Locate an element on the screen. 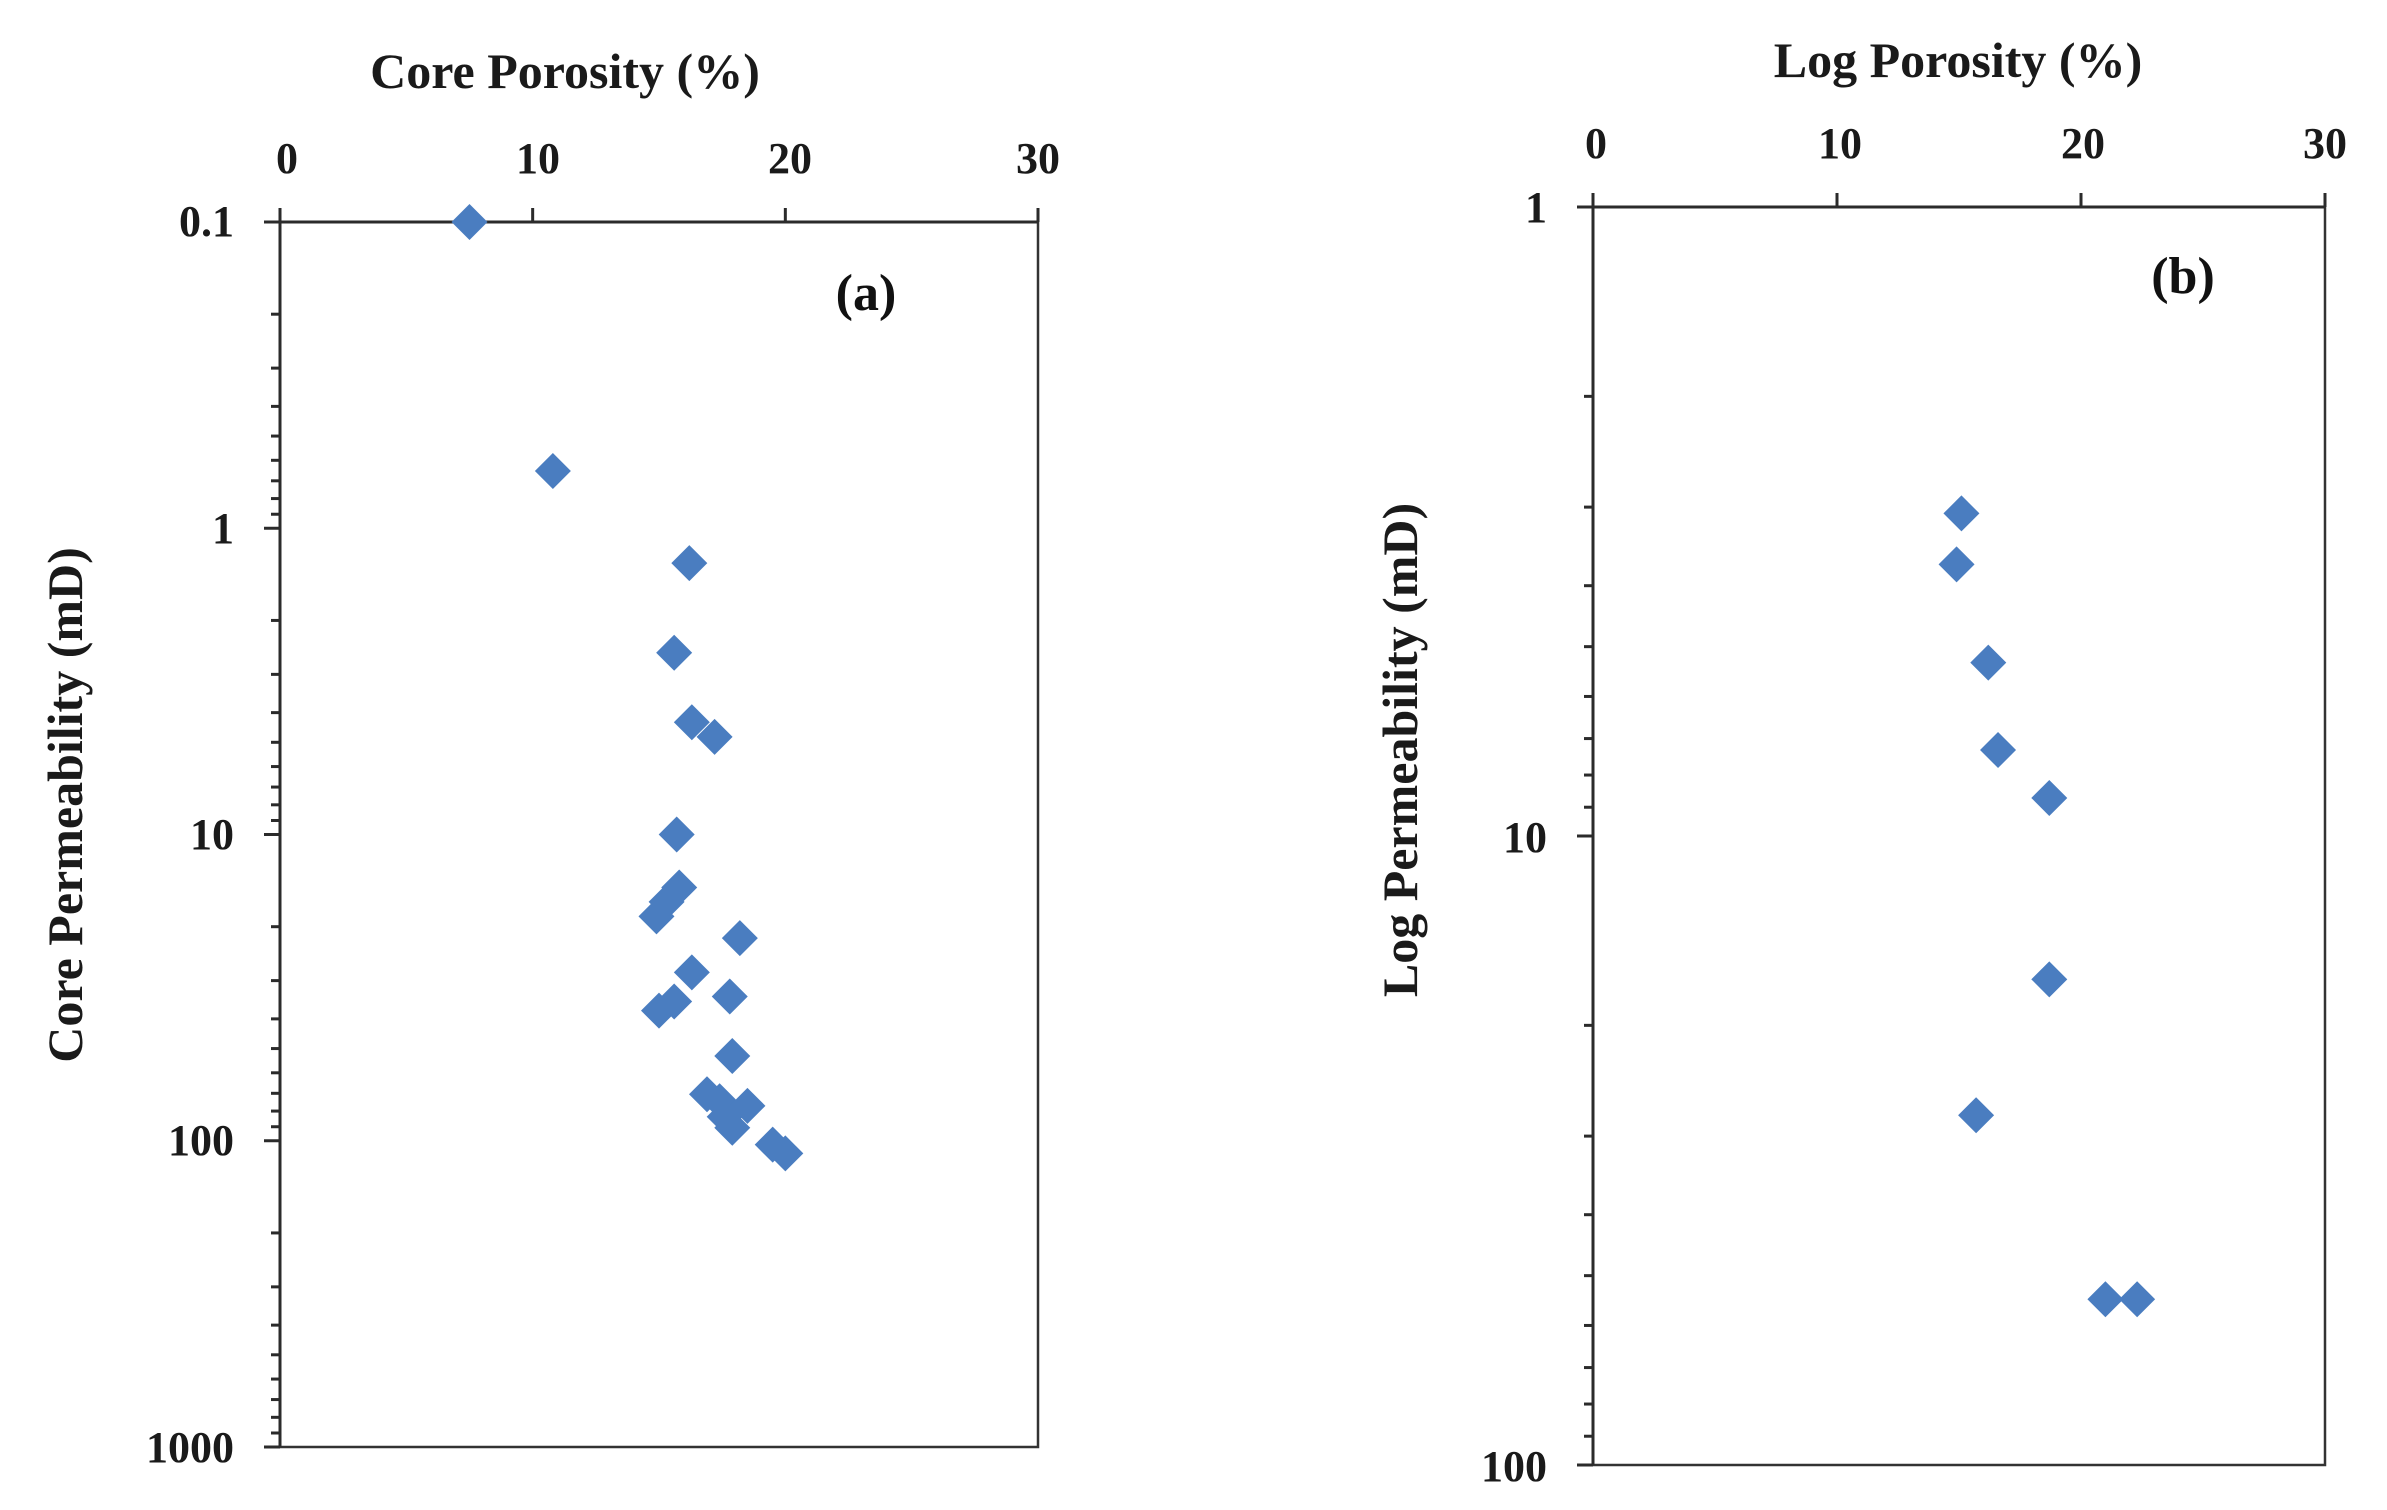 Image resolution: width=2387 pixels, height=1510 pixels. panel-a-y-tick-label: 100 is located at coordinates (201, 1140).